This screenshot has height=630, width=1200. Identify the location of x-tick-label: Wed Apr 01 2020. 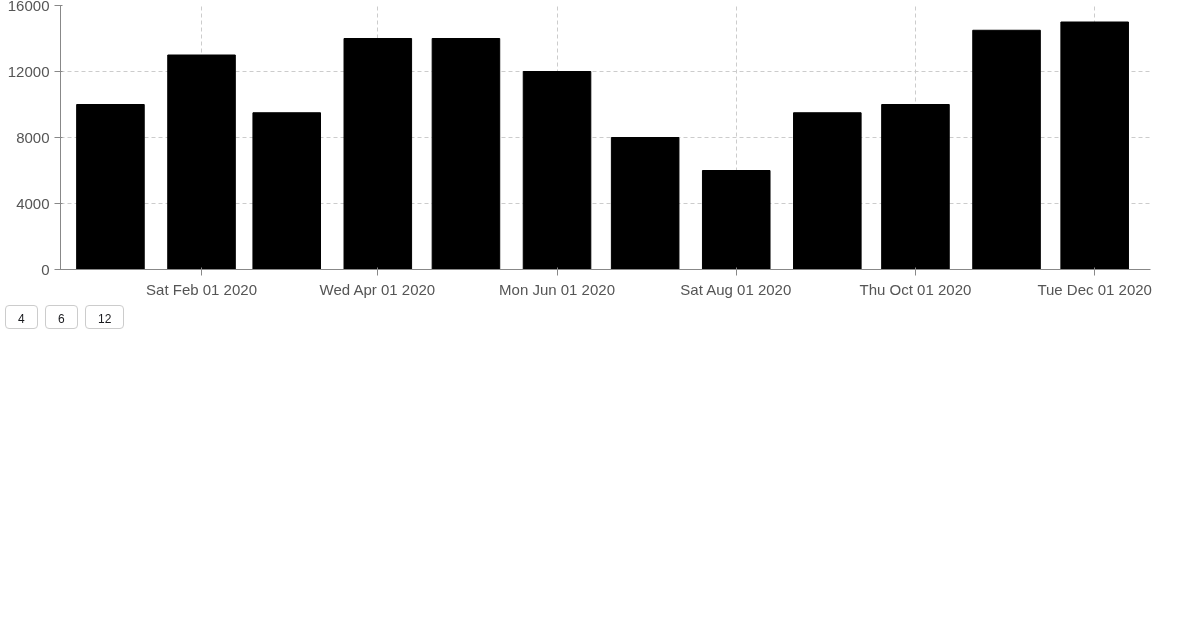
(377, 289).